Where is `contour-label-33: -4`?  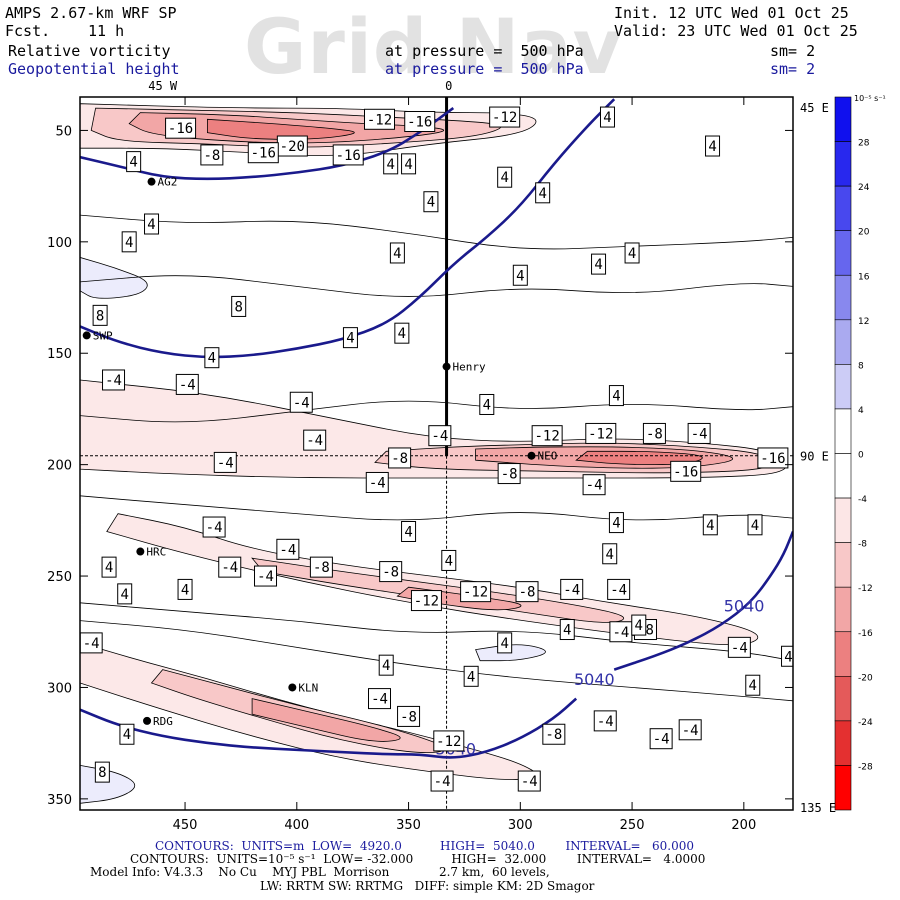
contour-label-33: -4 is located at coordinates (440, 436).